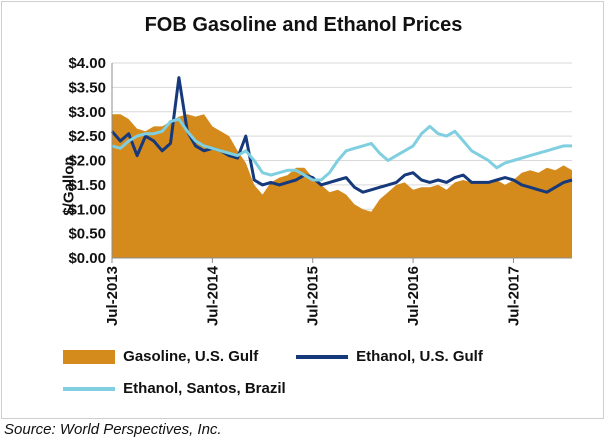  What do you see at coordinates (413, 296) in the screenshot?
I see `x-tick-label: Jul-2016` at bounding box center [413, 296].